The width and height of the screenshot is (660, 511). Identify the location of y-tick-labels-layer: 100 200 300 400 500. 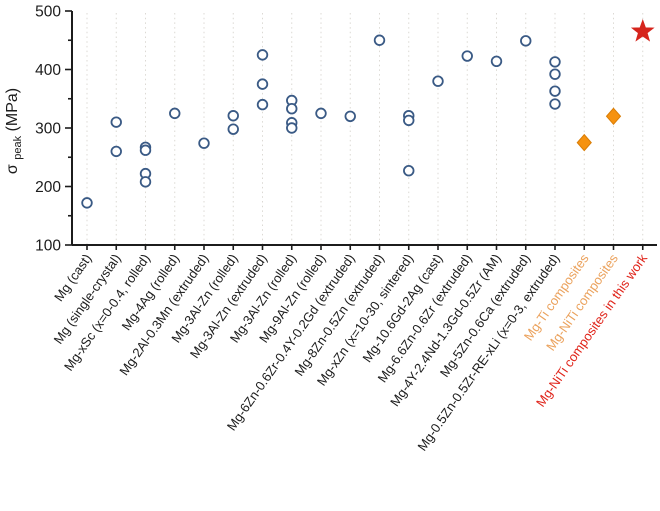
(48, 129).